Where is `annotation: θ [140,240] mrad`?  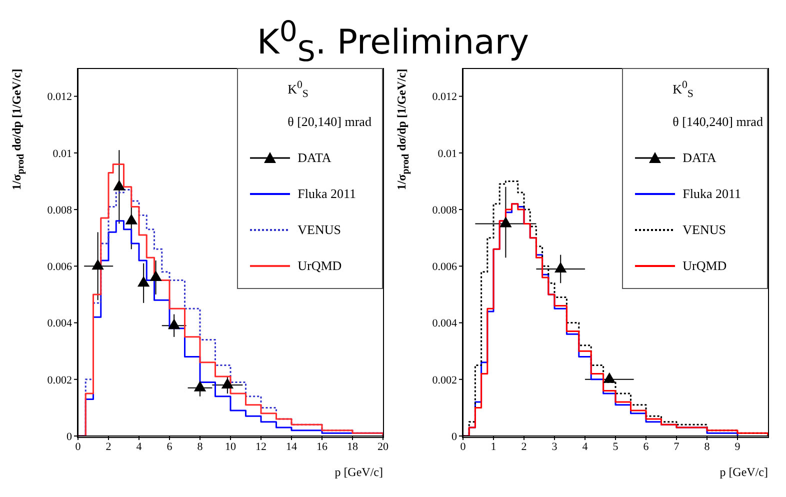 annotation: θ [140,240] mrad is located at coordinates (717, 122).